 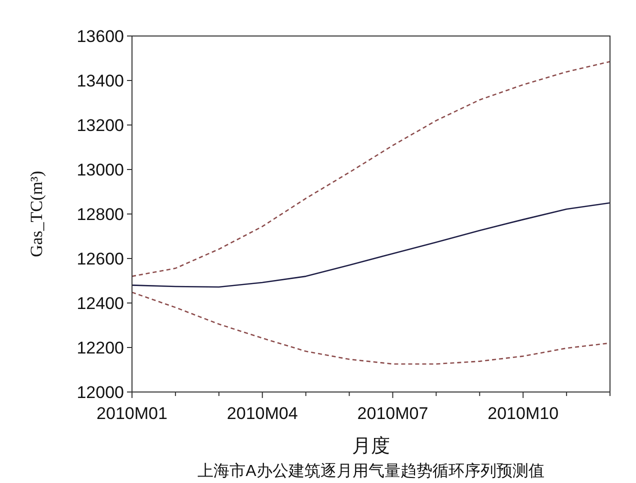 I want to click on text: 上海市A办公建筑逐月用气量趋势循环序列预测值, so click(x=371, y=471).